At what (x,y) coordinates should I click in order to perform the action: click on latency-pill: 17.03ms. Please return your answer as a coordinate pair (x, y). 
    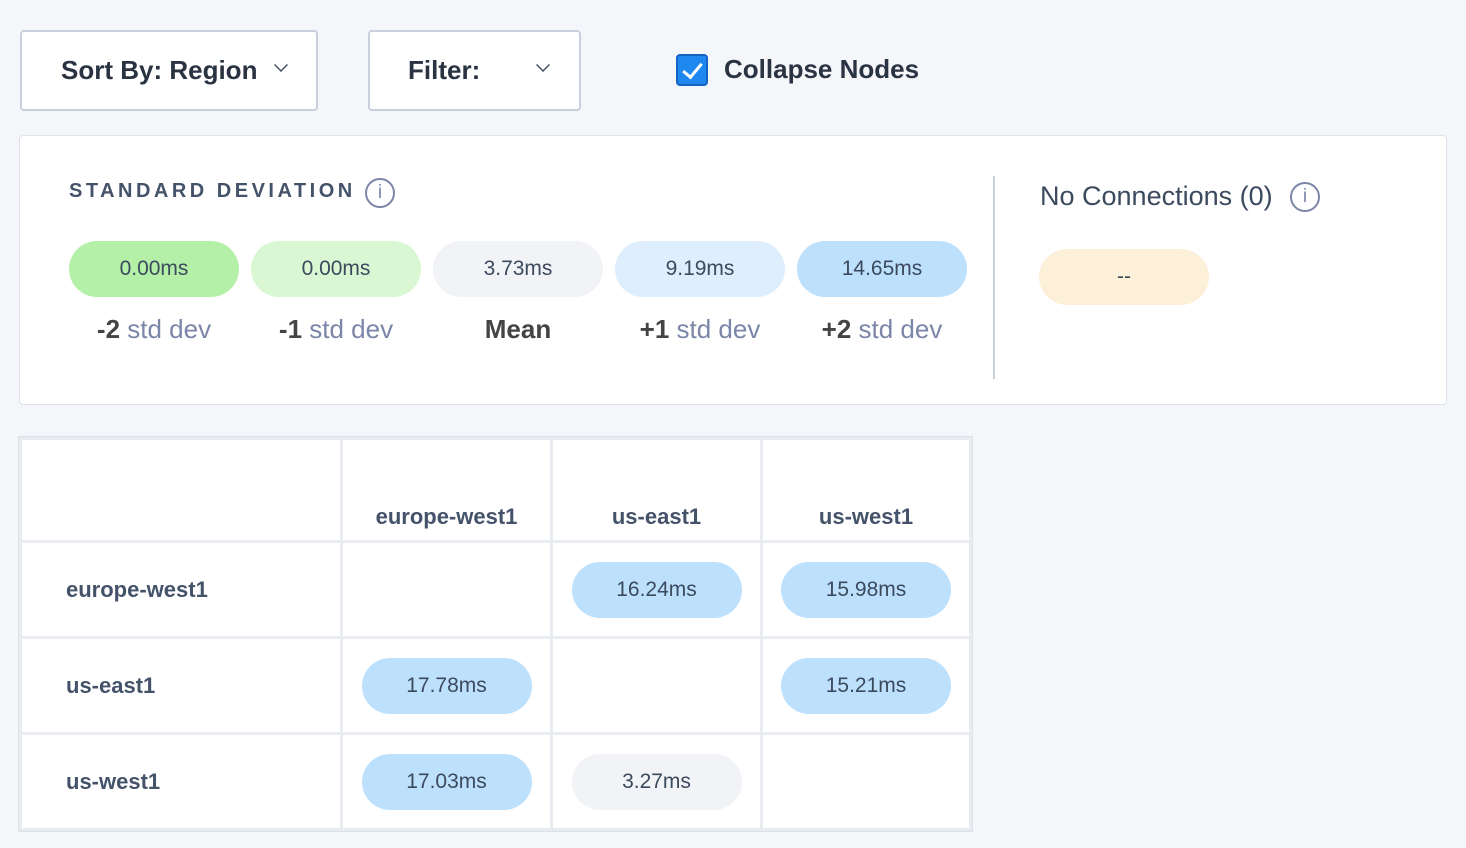
    Looking at the image, I should click on (446, 781).